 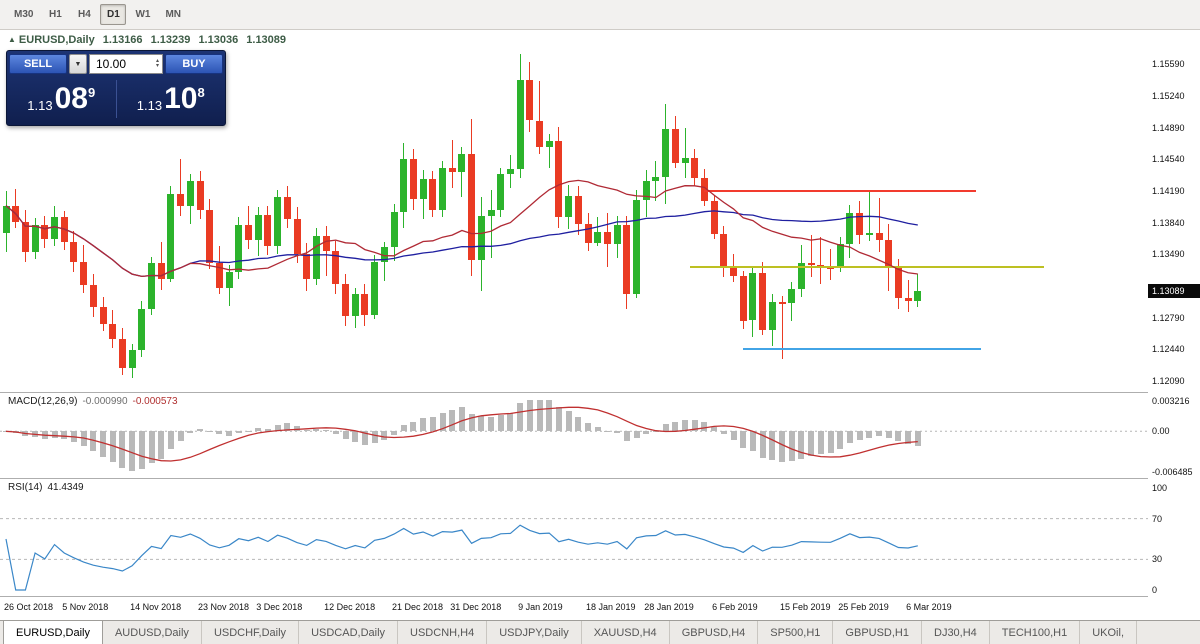 What do you see at coordinates (56, 40) in the screenshot?
I see `chart-symbol-label: EURUSD,Daily` at bounding box center [56, 40].